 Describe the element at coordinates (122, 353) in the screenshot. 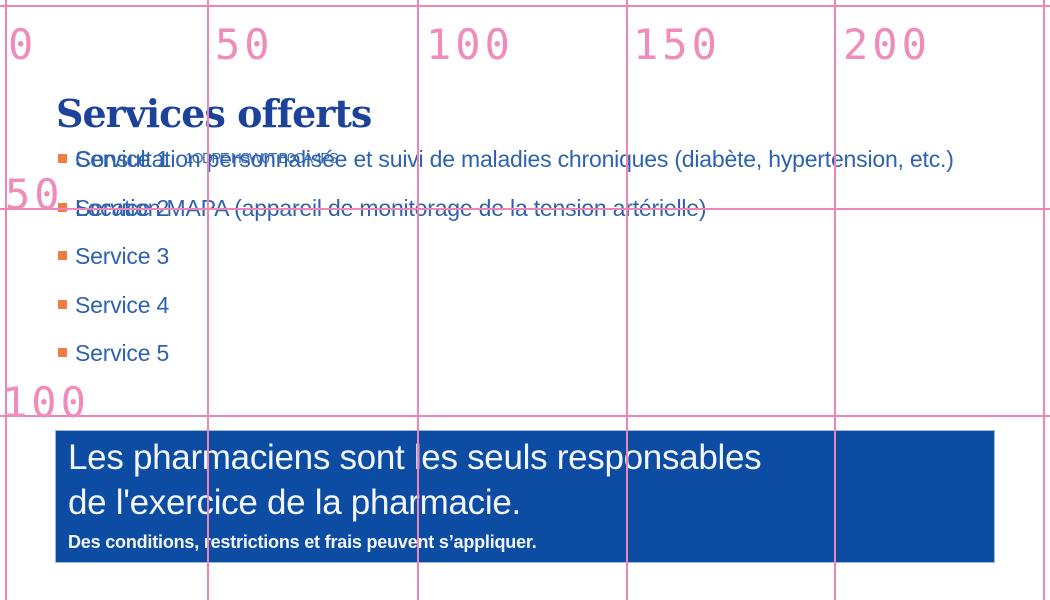

I see `service-placeholder-label: Service 5` at that location.